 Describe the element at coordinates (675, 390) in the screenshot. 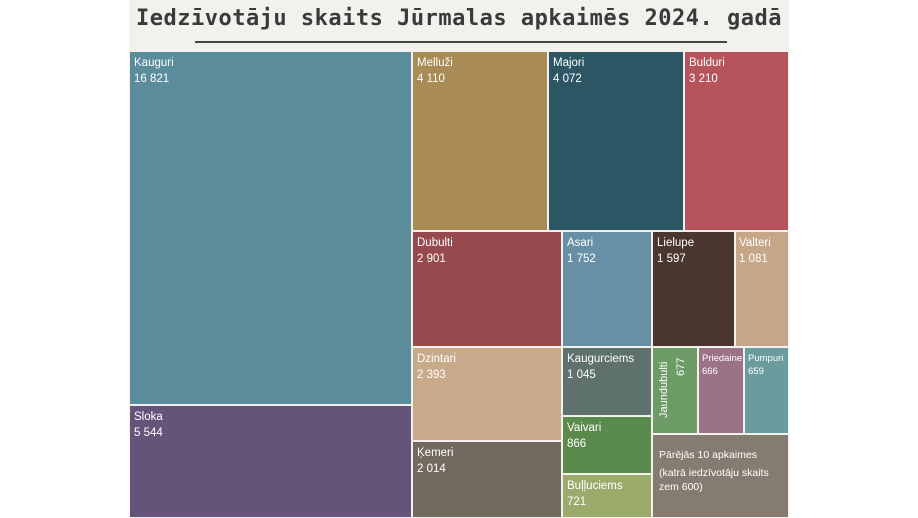

I see `tile-jaundubulti: Jaundubulti 677` at that location.